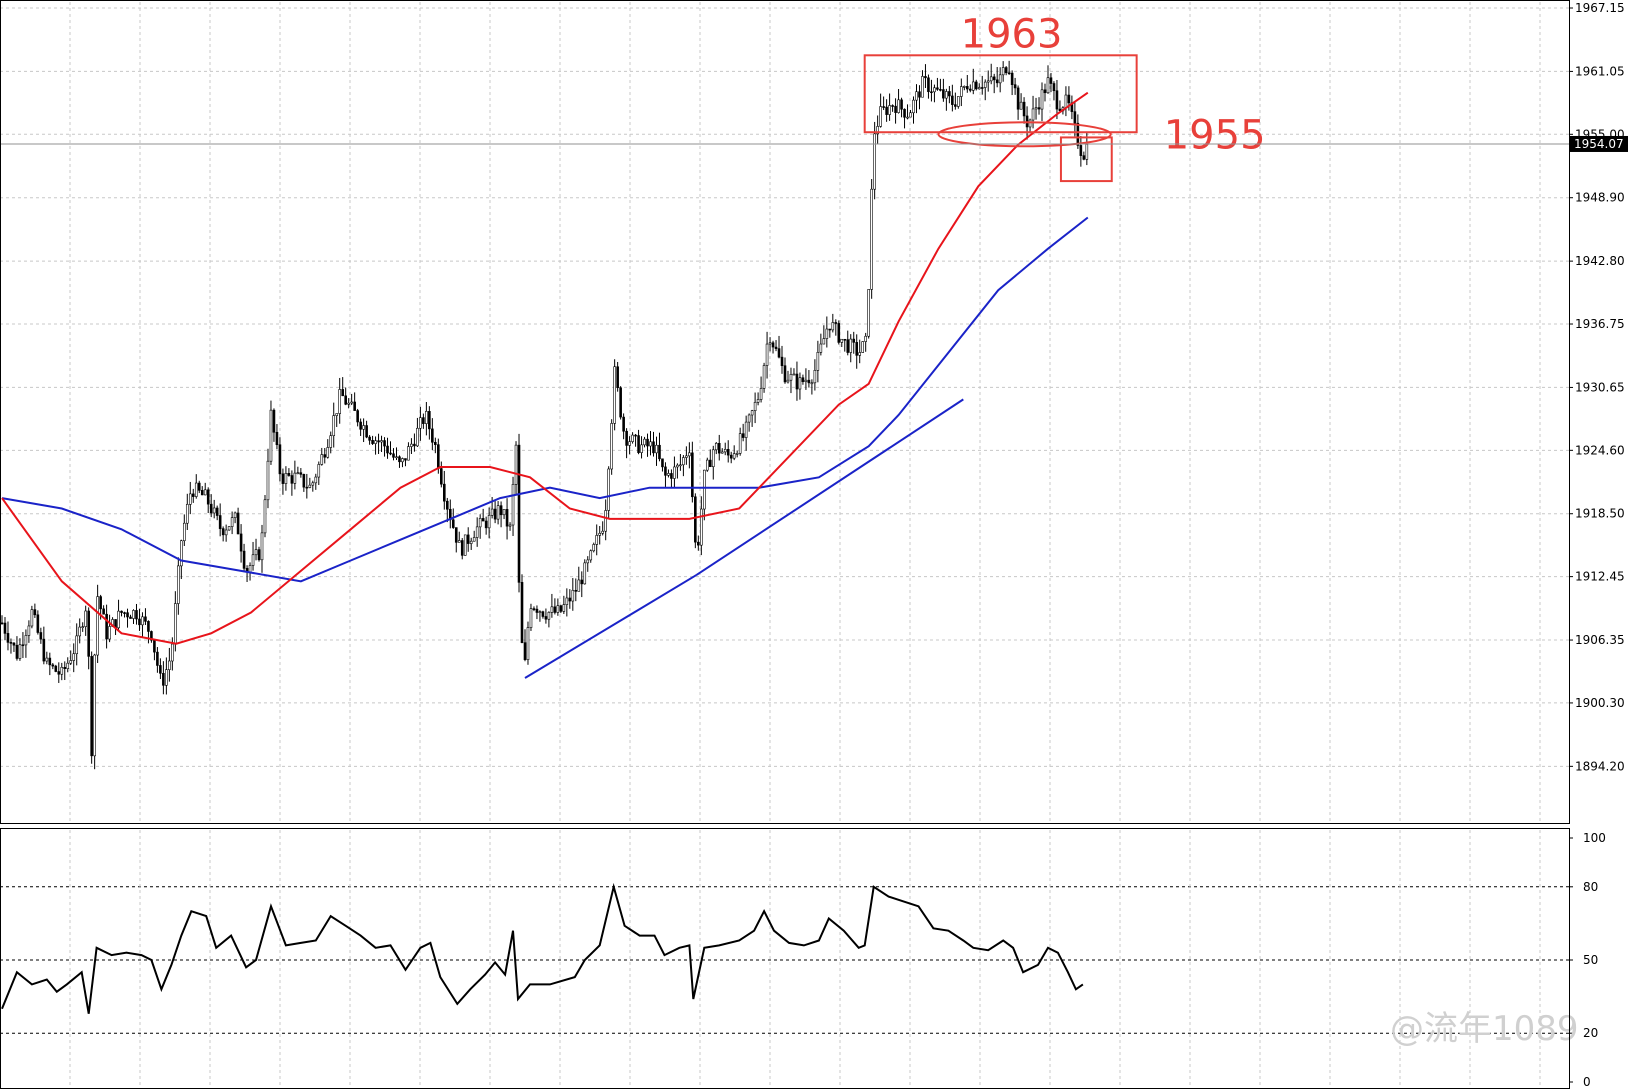  Describe the element at coordinates (1012, 34) in the screenshot. I see `resistance-label: 1963` at that location.